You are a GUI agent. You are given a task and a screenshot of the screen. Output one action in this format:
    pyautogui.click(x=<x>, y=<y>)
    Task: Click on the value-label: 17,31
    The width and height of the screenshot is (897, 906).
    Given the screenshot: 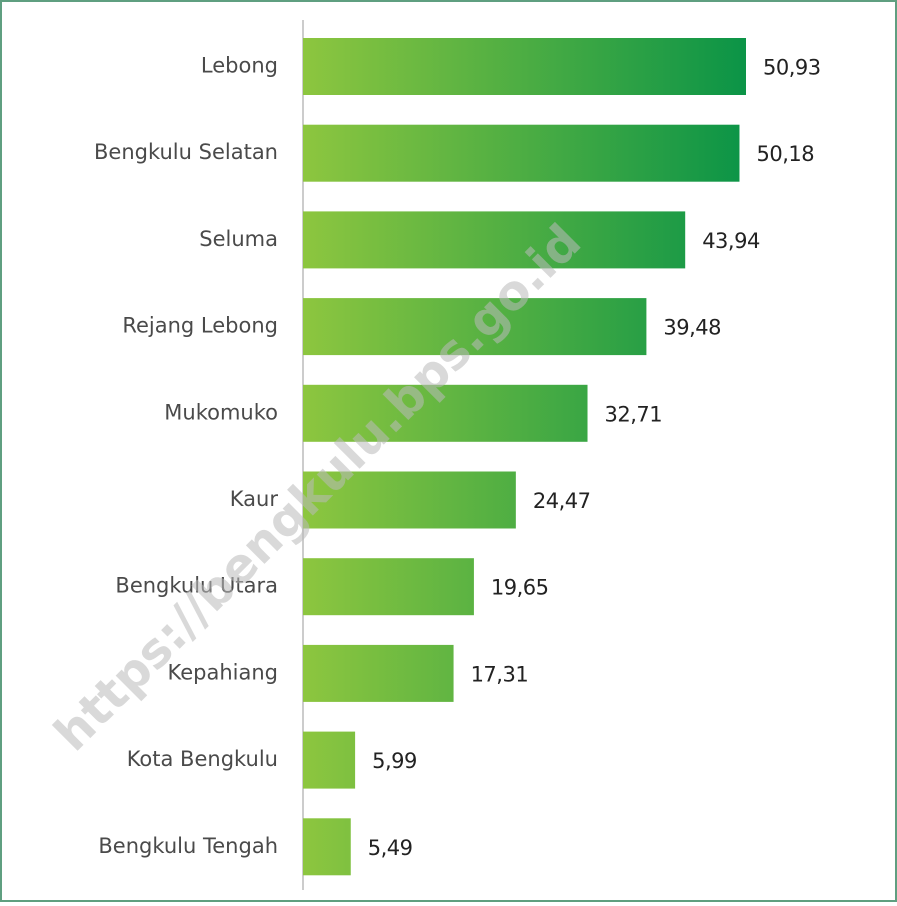 What is the action you would take?
    pyautogui.click(x=500, y=674)
    